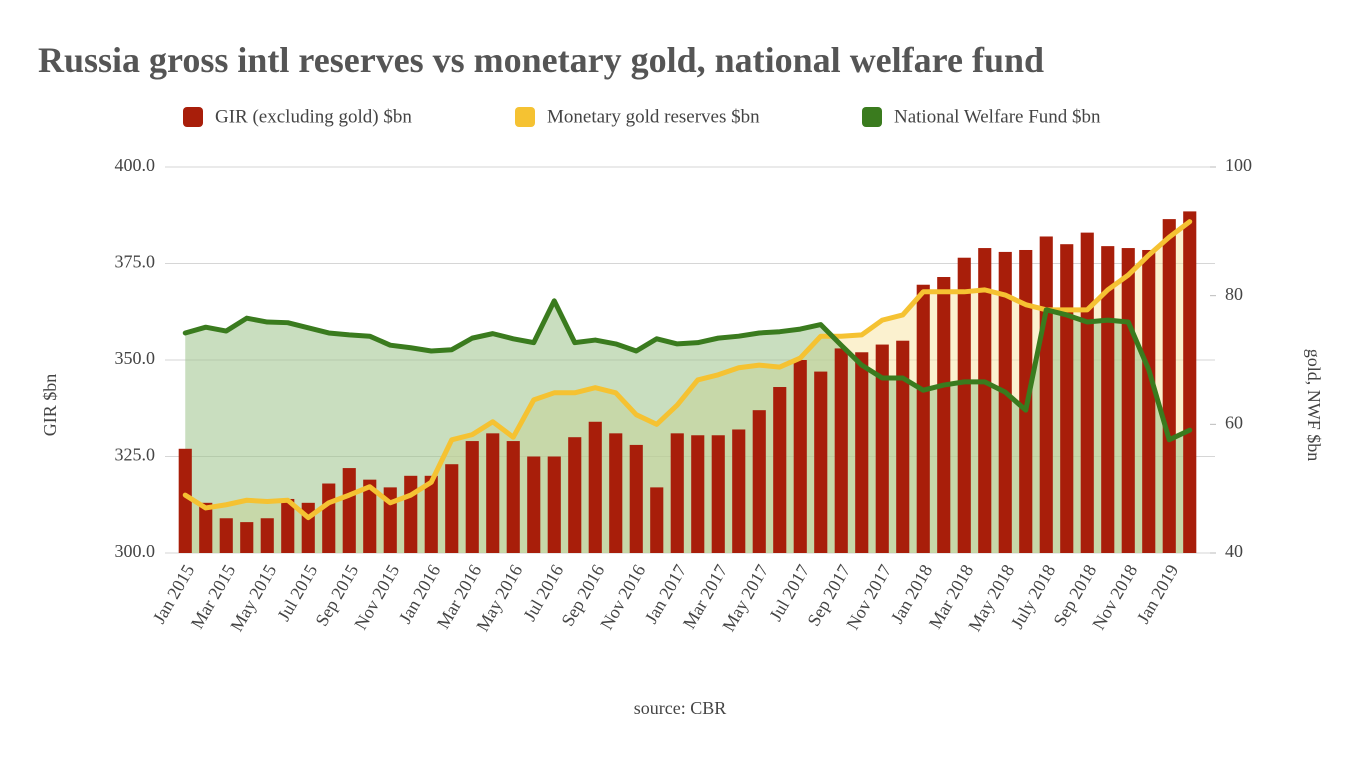 This screenshot has height=758, width=1360. I want to click on y-tick-label: 400.0, so click(135, 165).